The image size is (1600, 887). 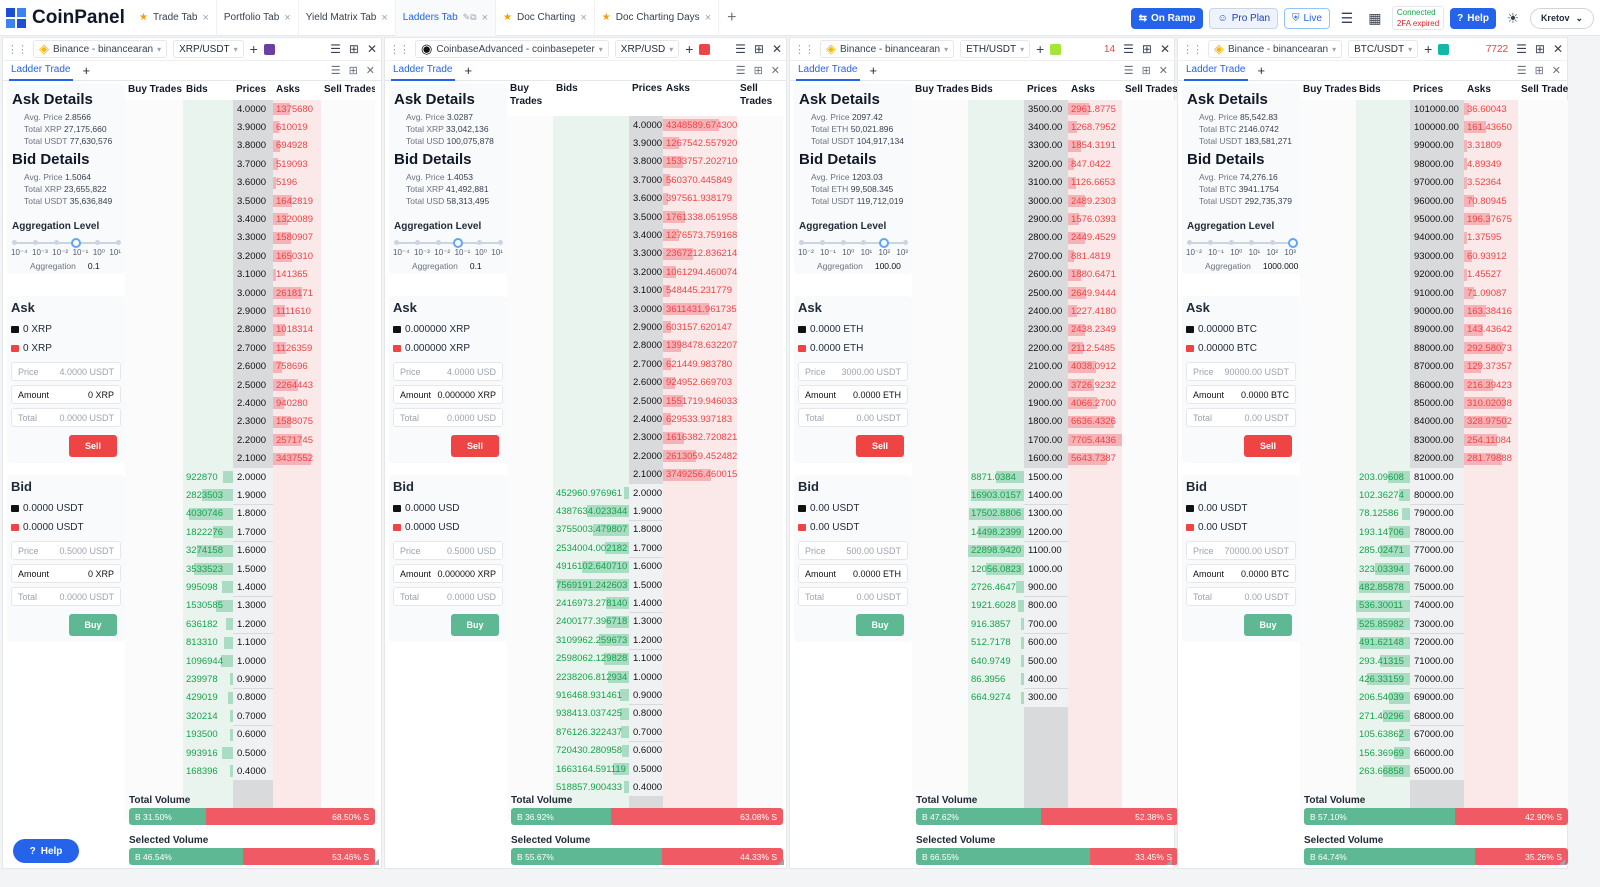 I want to click on bid-price-input: Price 500.00 USDT, so click(x=853, y=550).